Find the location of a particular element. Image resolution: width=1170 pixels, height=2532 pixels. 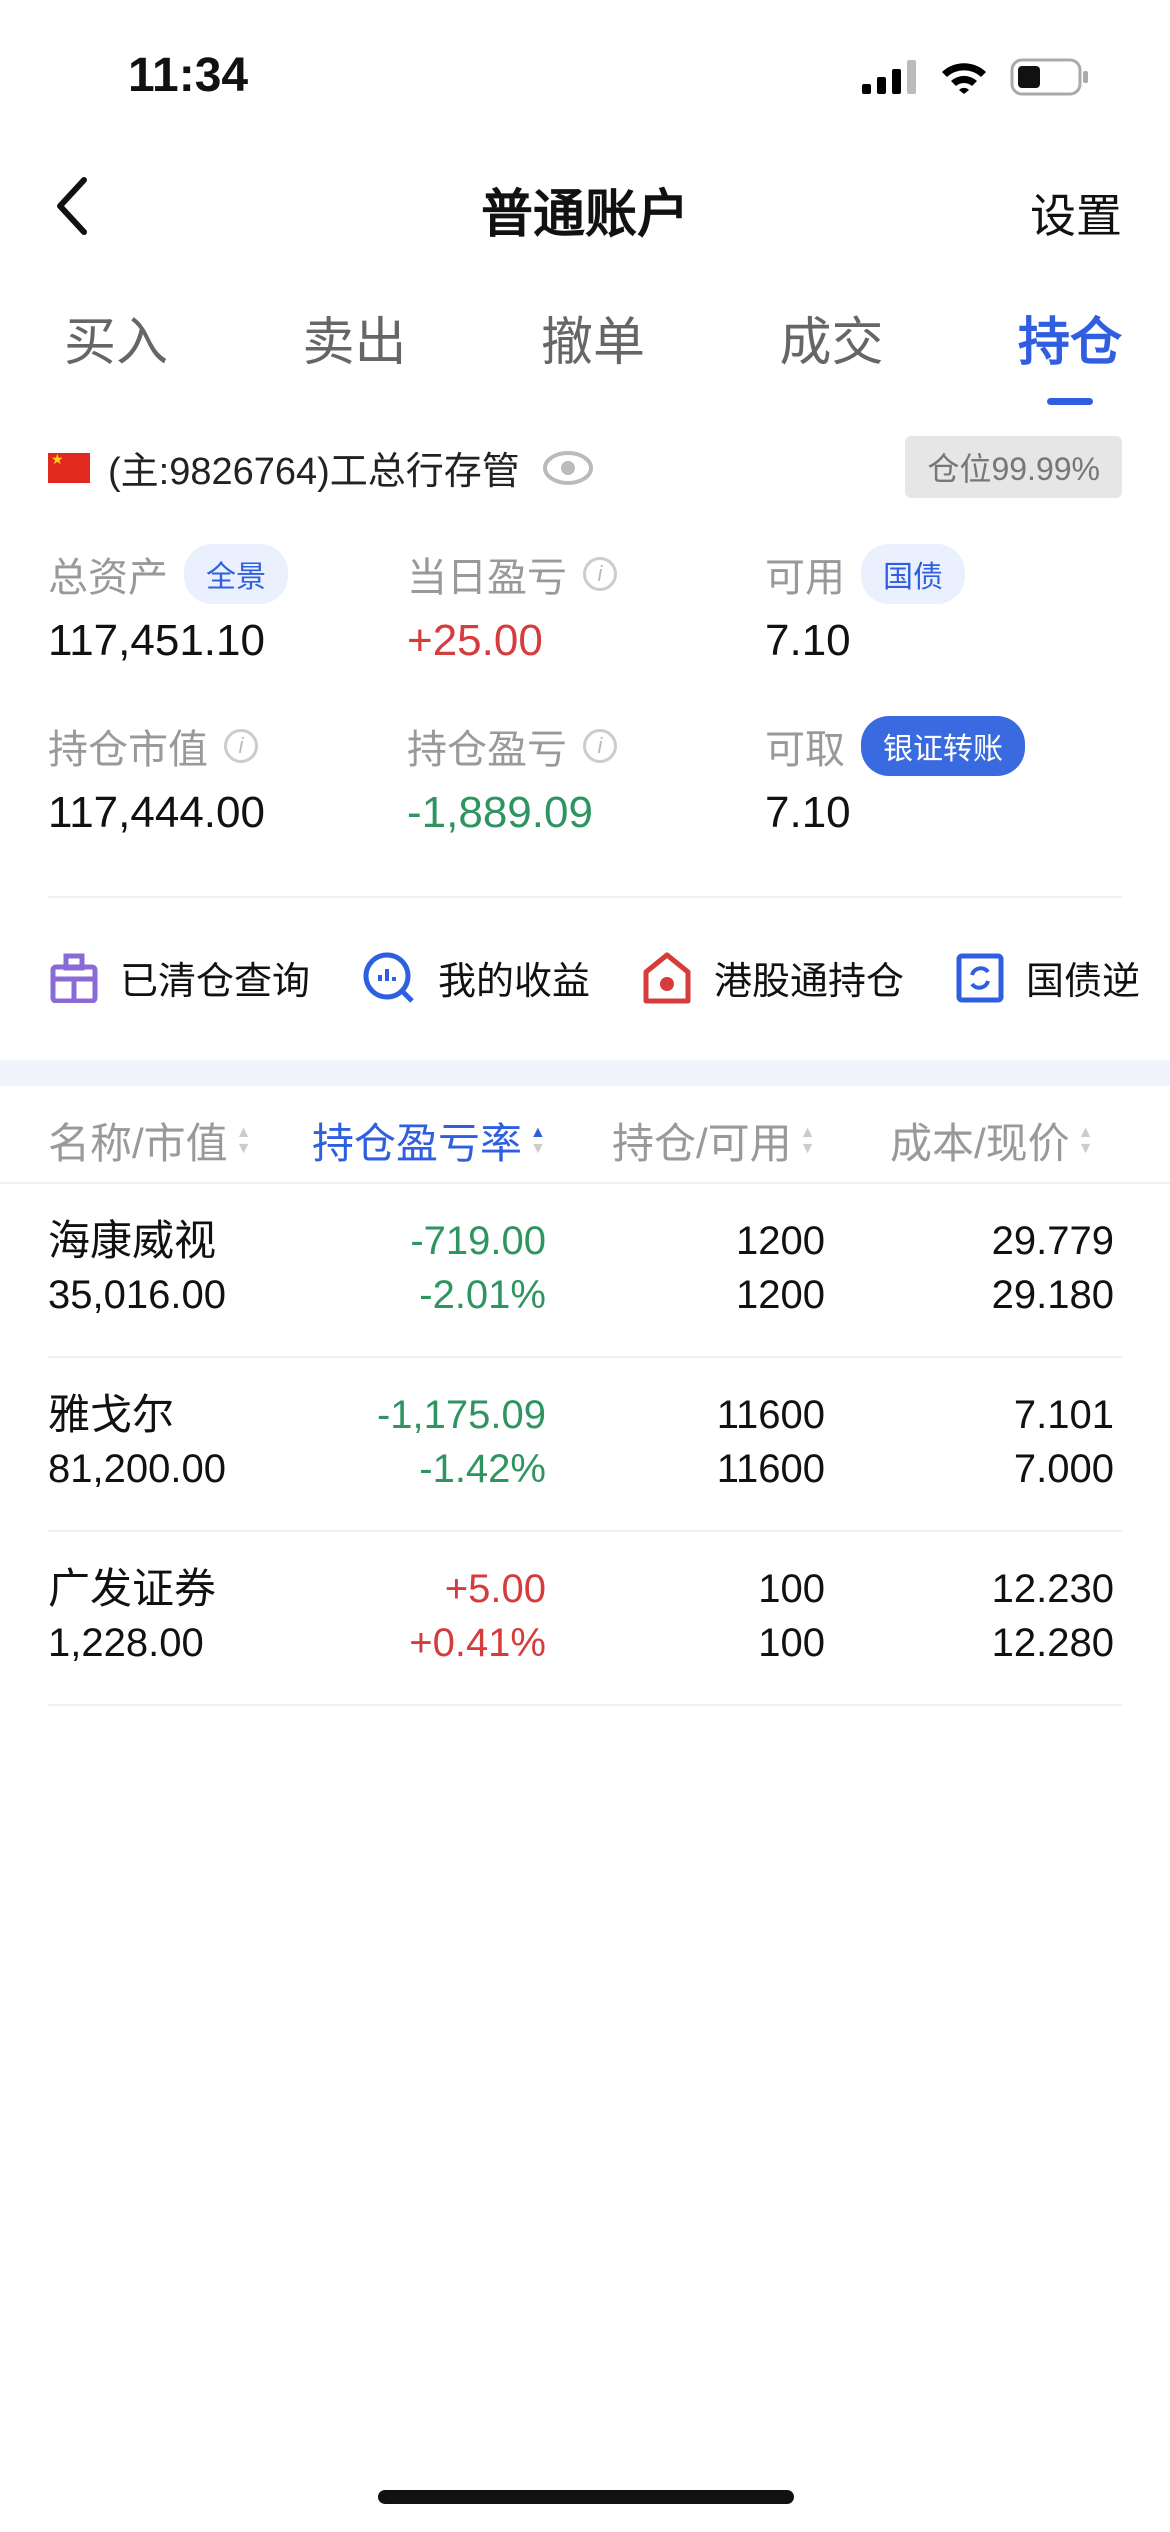

section-separator is located at coordinates (585, 1073).